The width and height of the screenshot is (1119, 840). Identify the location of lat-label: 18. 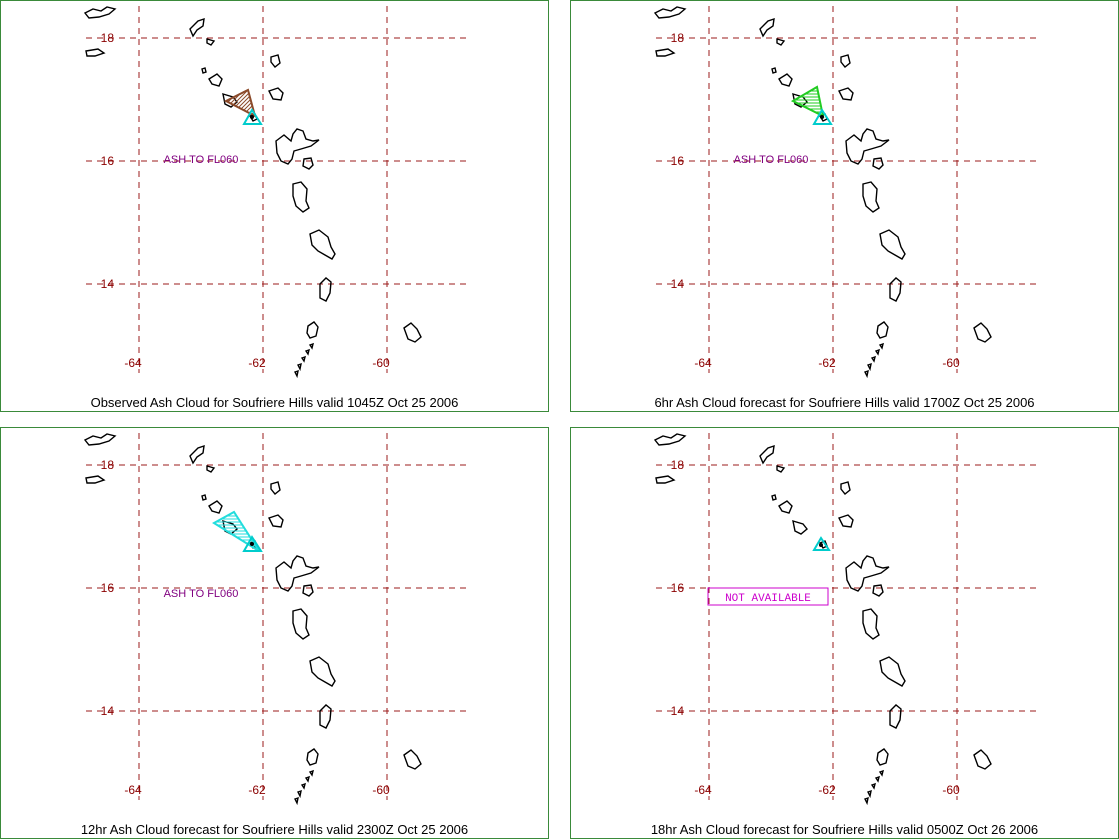
(108, 38).